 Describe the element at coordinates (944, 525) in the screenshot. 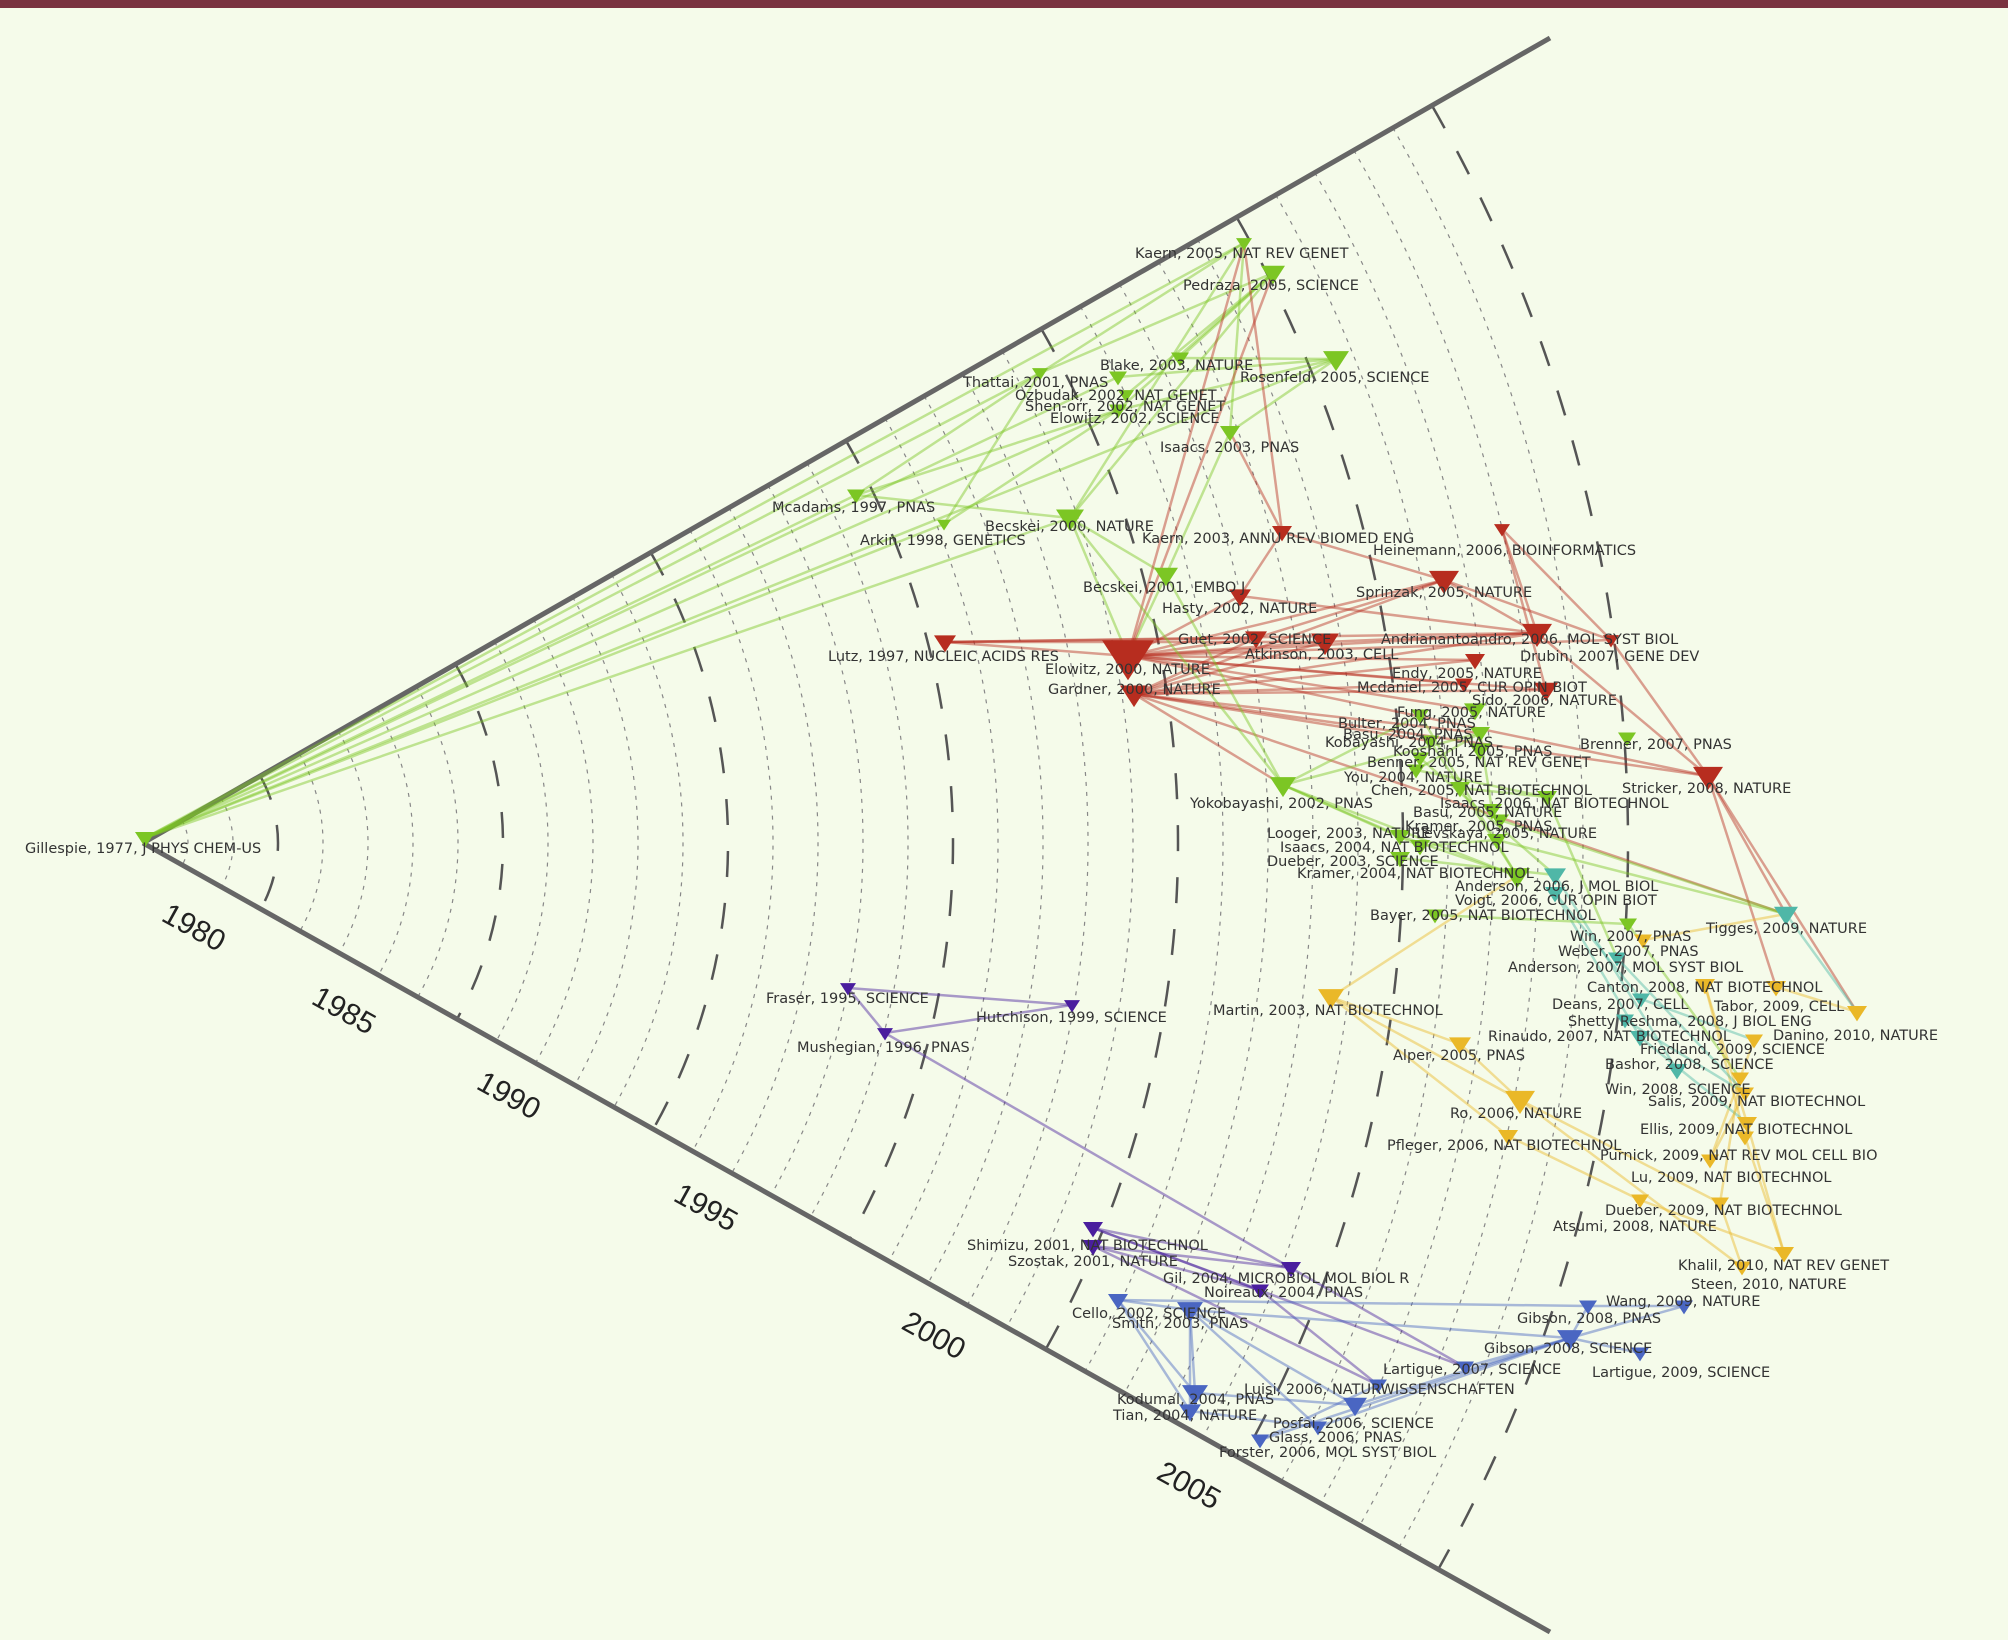

I see `paper-node-arkin98` at that location.